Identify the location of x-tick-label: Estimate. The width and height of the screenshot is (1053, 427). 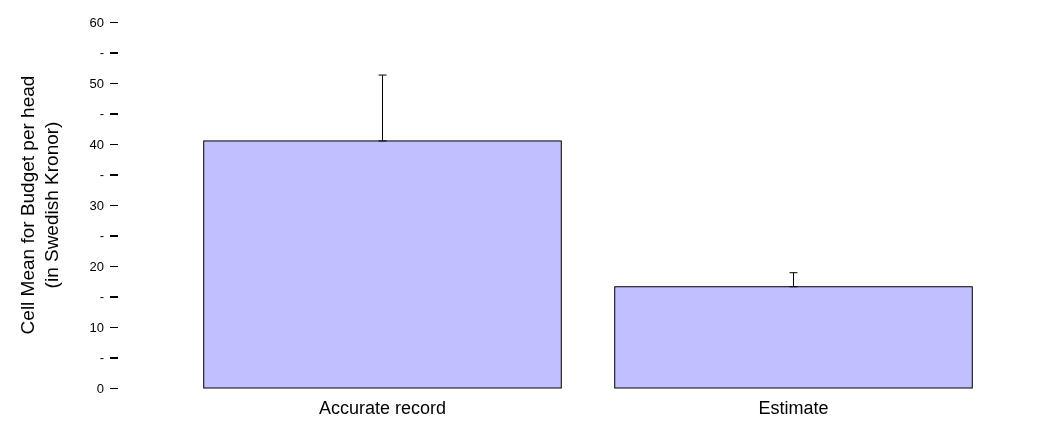
(793, 408).